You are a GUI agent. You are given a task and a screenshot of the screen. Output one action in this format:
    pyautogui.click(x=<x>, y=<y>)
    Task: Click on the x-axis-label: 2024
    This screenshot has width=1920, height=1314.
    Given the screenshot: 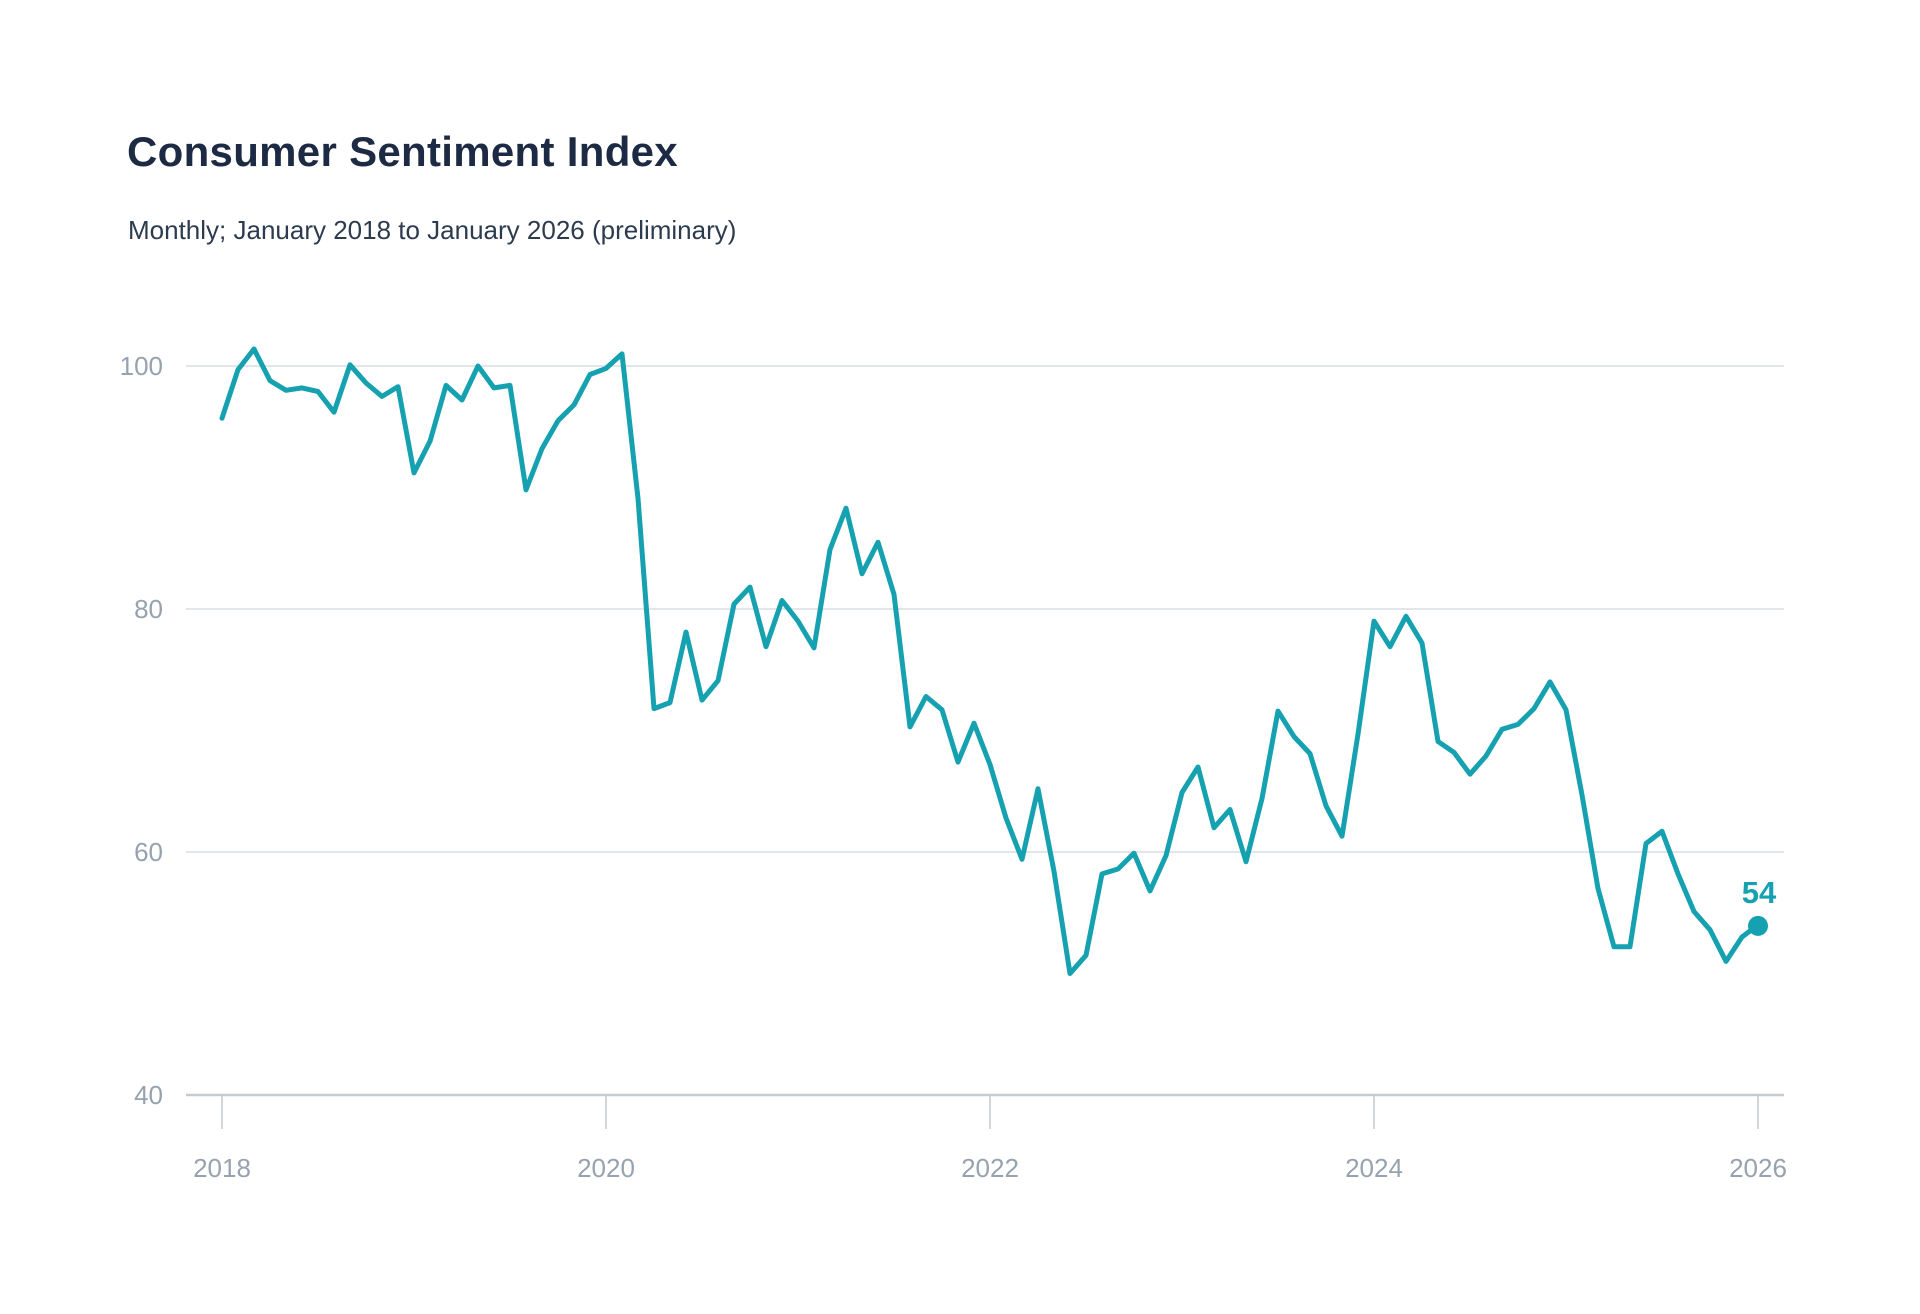 What is the action you would take?
    pyautogui.click(x=1374, y=1168)
    